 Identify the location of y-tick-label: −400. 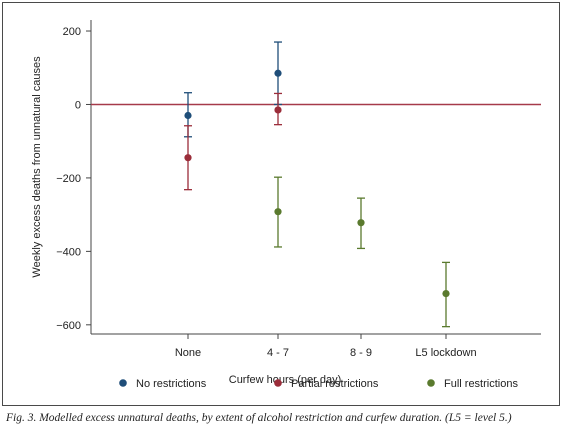
(68, 252).